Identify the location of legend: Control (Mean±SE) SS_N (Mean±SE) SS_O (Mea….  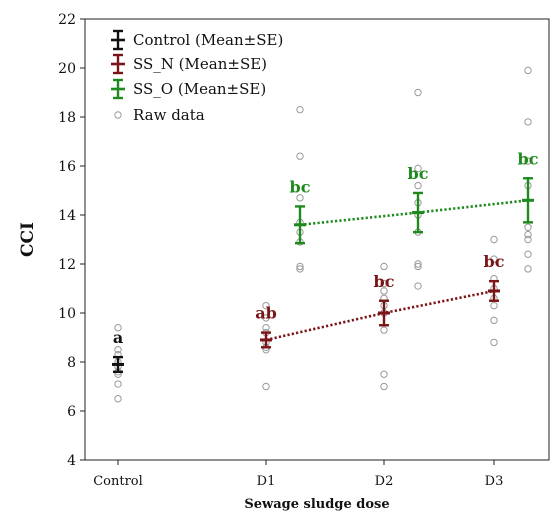
(197, 76).